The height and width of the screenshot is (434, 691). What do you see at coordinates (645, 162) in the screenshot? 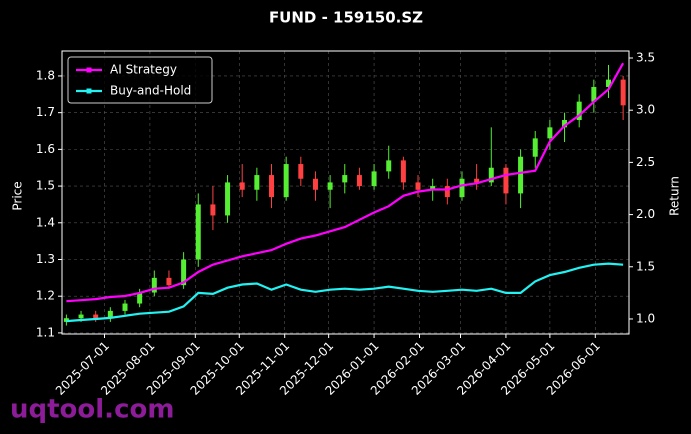
I see `y2-tick-label: 2.5` at bounding box center [645, 162].